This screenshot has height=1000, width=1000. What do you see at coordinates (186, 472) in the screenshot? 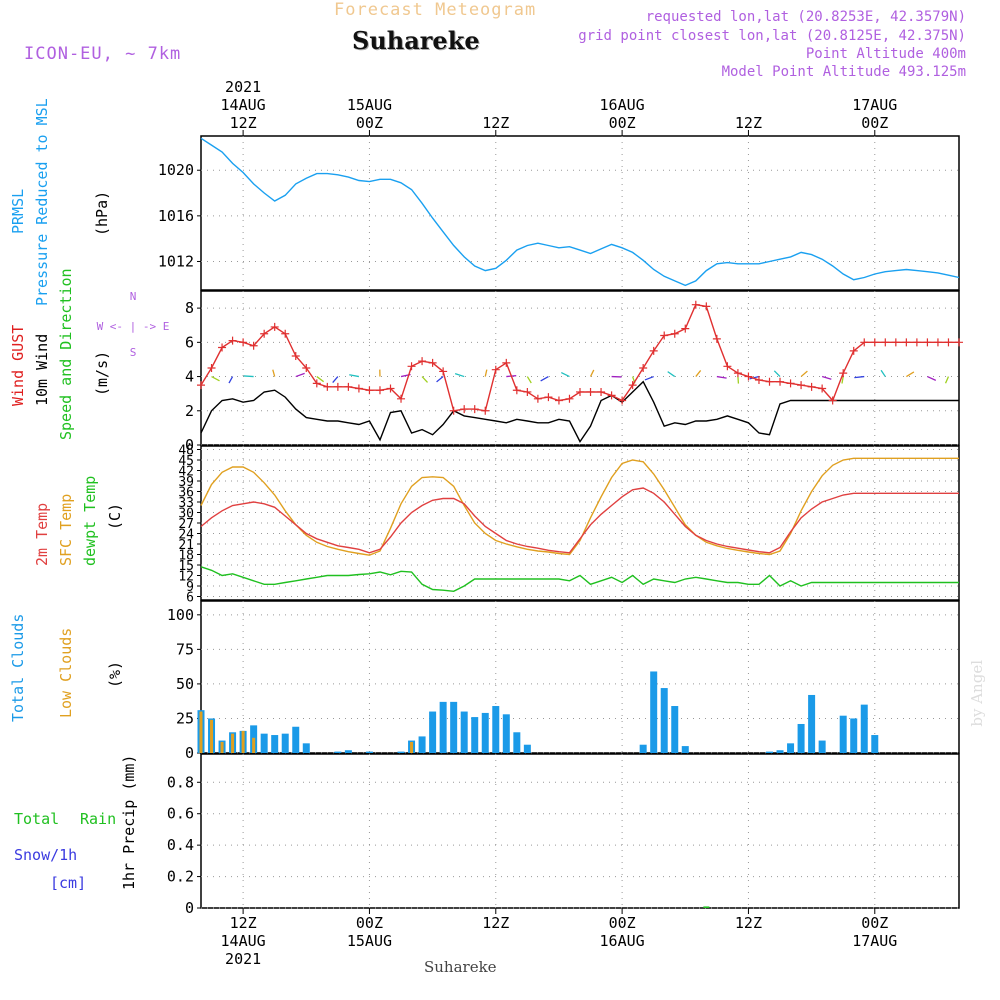
I see `temp-tick-label: 42` at bounding box center [186, 472].